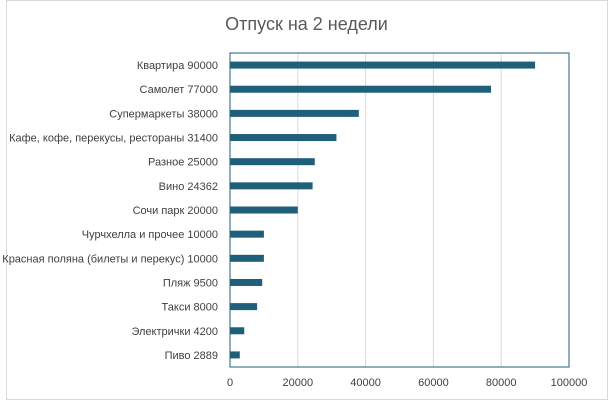 The height and width of the screenshot is (403, 613). Describe the element at coordinates (190, 308) in the screenshot. I see `category-label: Такси 8000` at that location.